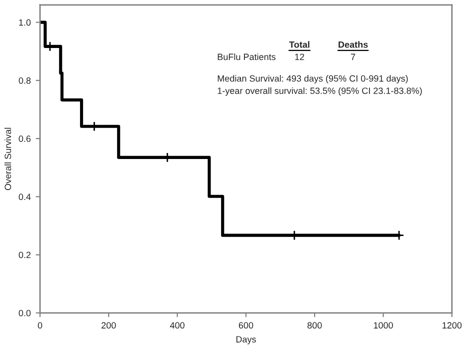 This screenshot has width=467, height=350. Describe the element at coordinates (353, 57) in the screenshot. I see `annotation: 7` at that location.